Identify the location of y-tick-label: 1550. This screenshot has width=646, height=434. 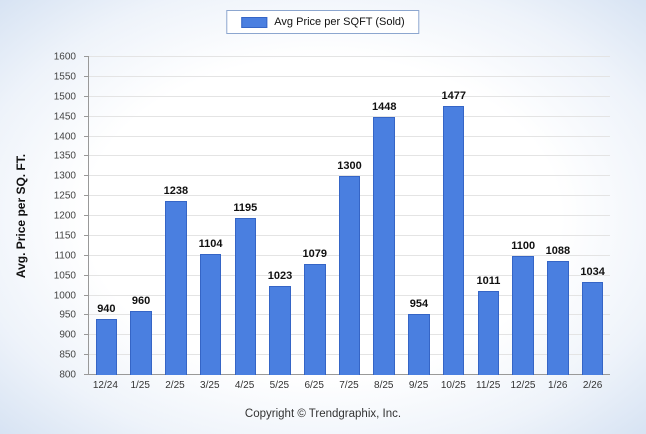
(64, 77).